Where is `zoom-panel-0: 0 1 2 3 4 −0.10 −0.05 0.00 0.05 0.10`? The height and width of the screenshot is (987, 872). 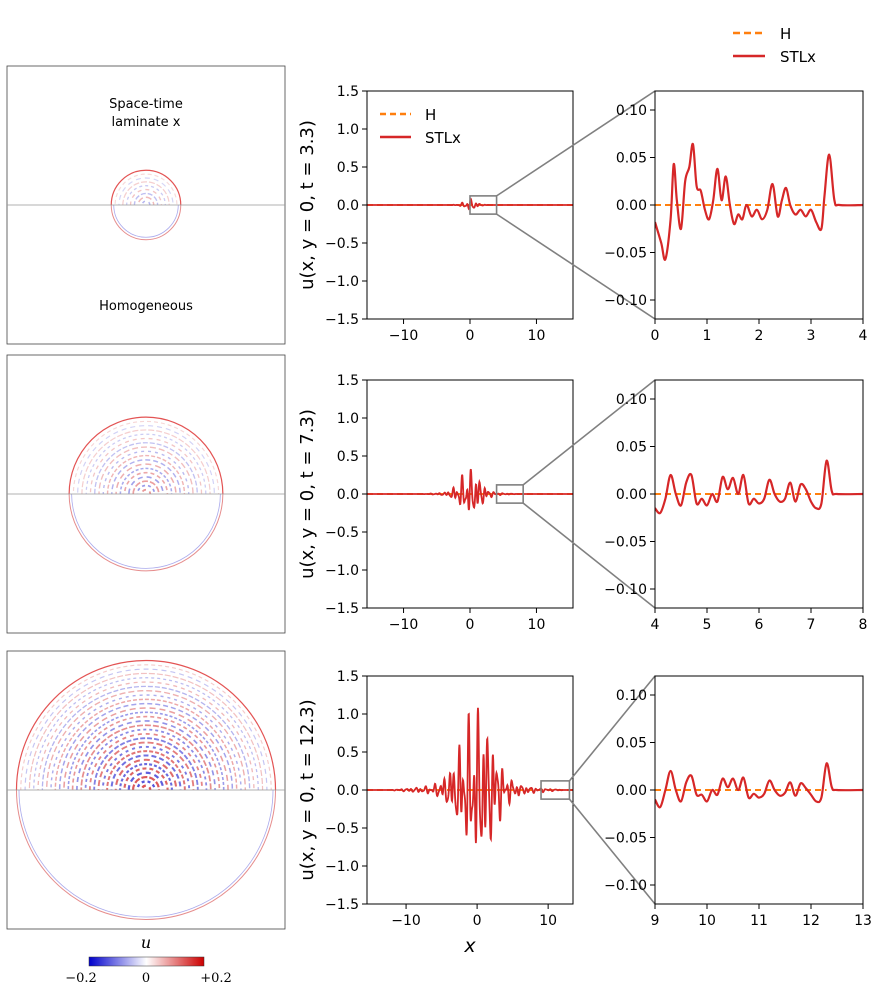
zoom-panel-0: 0 1 2 3 4 −0.10 −0.05 0.00 0.05 0.10 is located at coordinates (736, 217).